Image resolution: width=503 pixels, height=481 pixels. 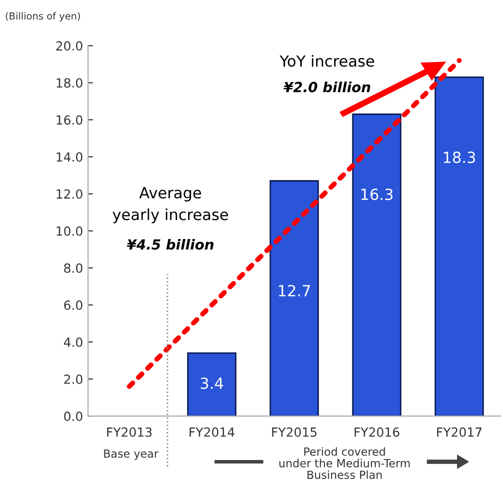 I want to click on y-tick-label: 4.0, so click(x=73, y=342).